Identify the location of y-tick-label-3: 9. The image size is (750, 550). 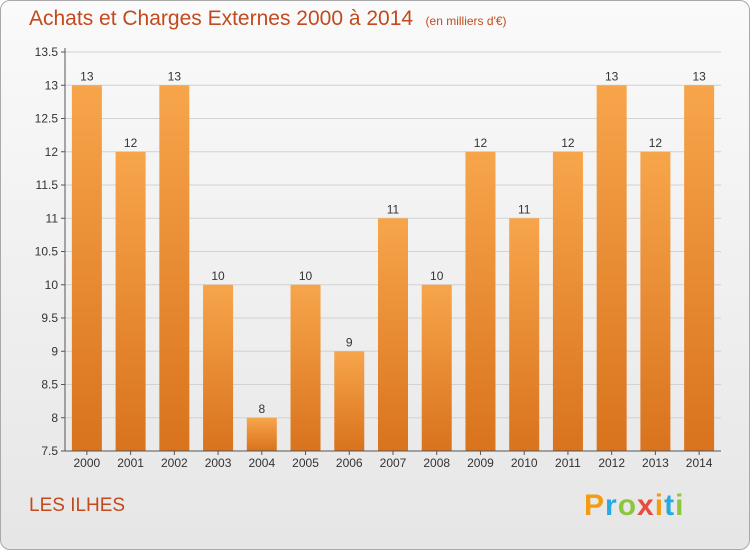
(54, 351).